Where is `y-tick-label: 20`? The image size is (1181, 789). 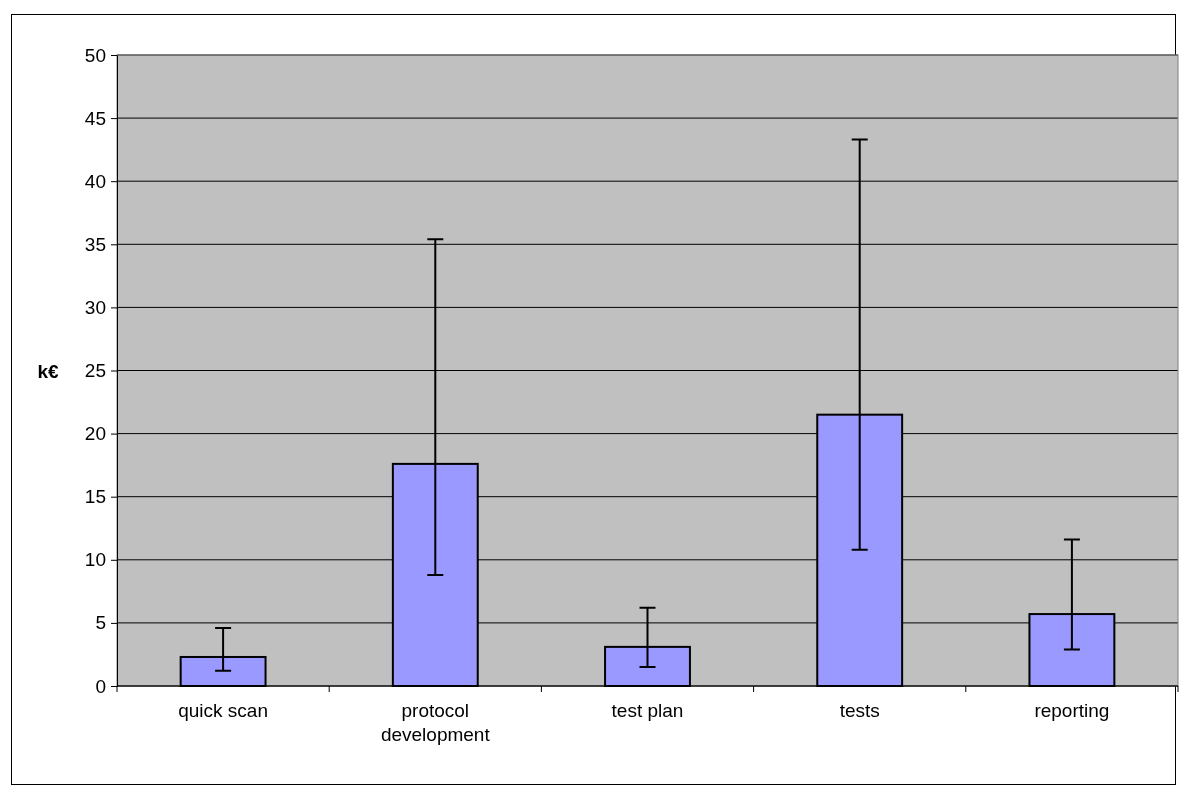
y-tick-label: 20 is located at coordinates (95, 434).